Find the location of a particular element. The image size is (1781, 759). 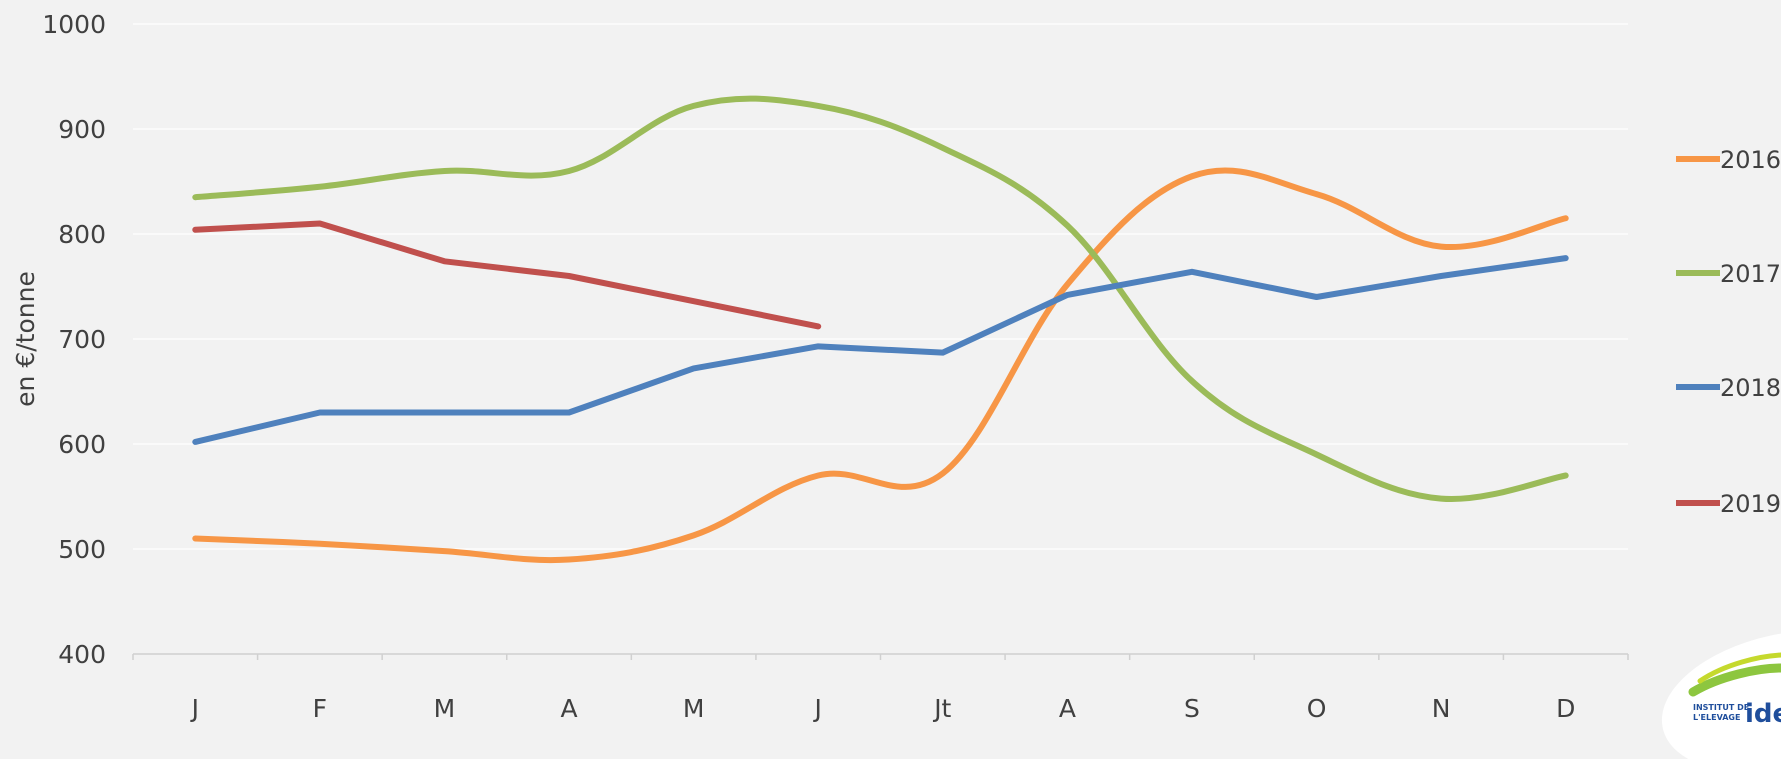

y-tick-label: 400 is located at coordinates (82, 654).